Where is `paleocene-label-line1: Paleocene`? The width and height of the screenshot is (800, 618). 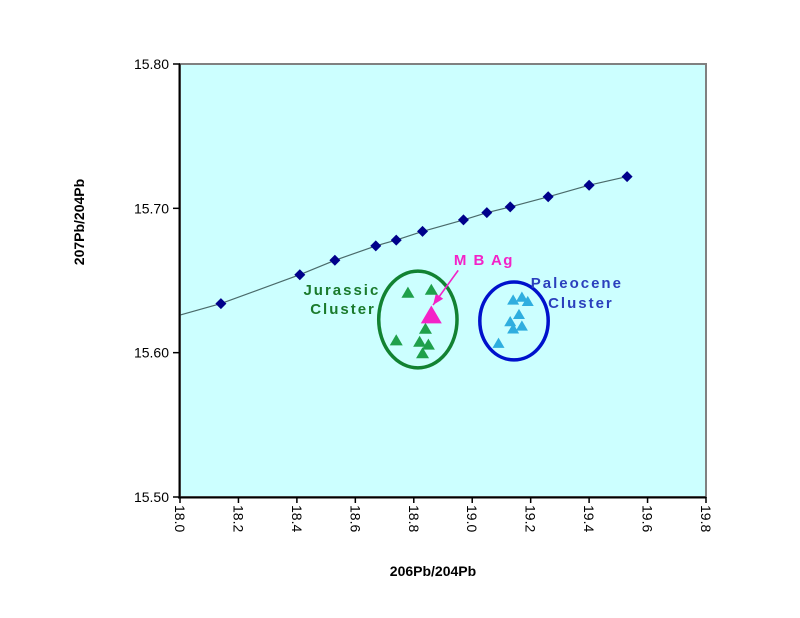
paleocene-label-line1: Paleocene is located at coordinates (577, 283).